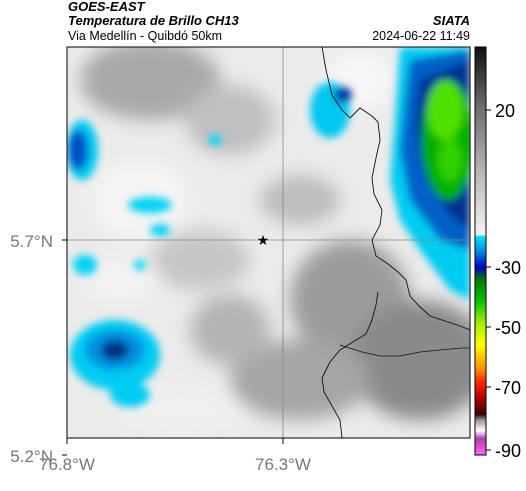  What do you see at coordinates (480, 251) in the screenshot?
I see `colorbar` at bounding box center [480, 251].